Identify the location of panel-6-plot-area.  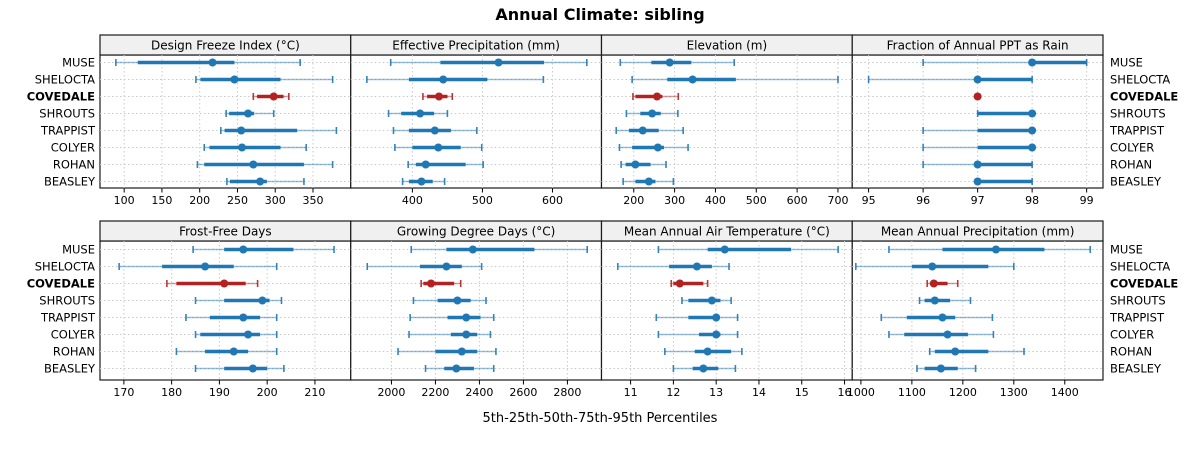
(726, 310).